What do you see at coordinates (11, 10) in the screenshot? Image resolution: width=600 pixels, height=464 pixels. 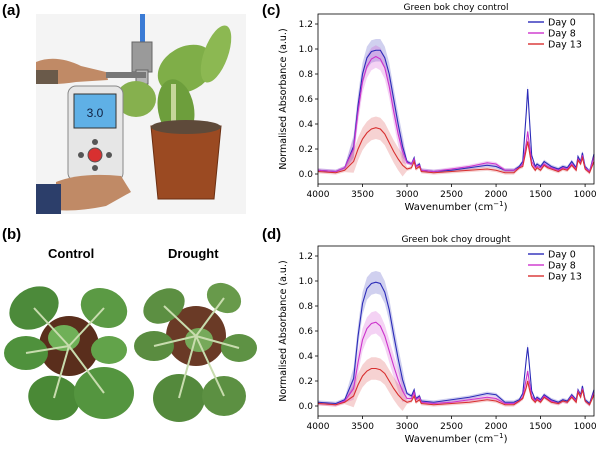 I see `panel-label-a: (a)` at bounding box center [11, 10].